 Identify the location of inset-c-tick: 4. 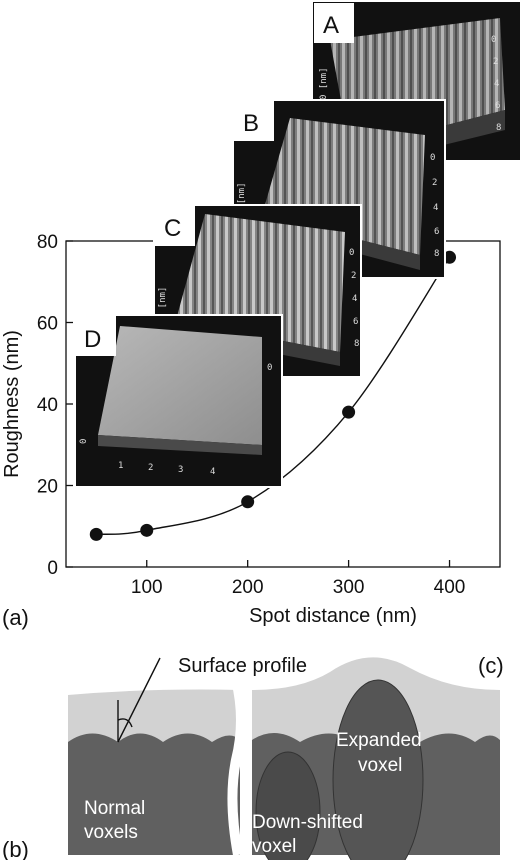
(354, 299).